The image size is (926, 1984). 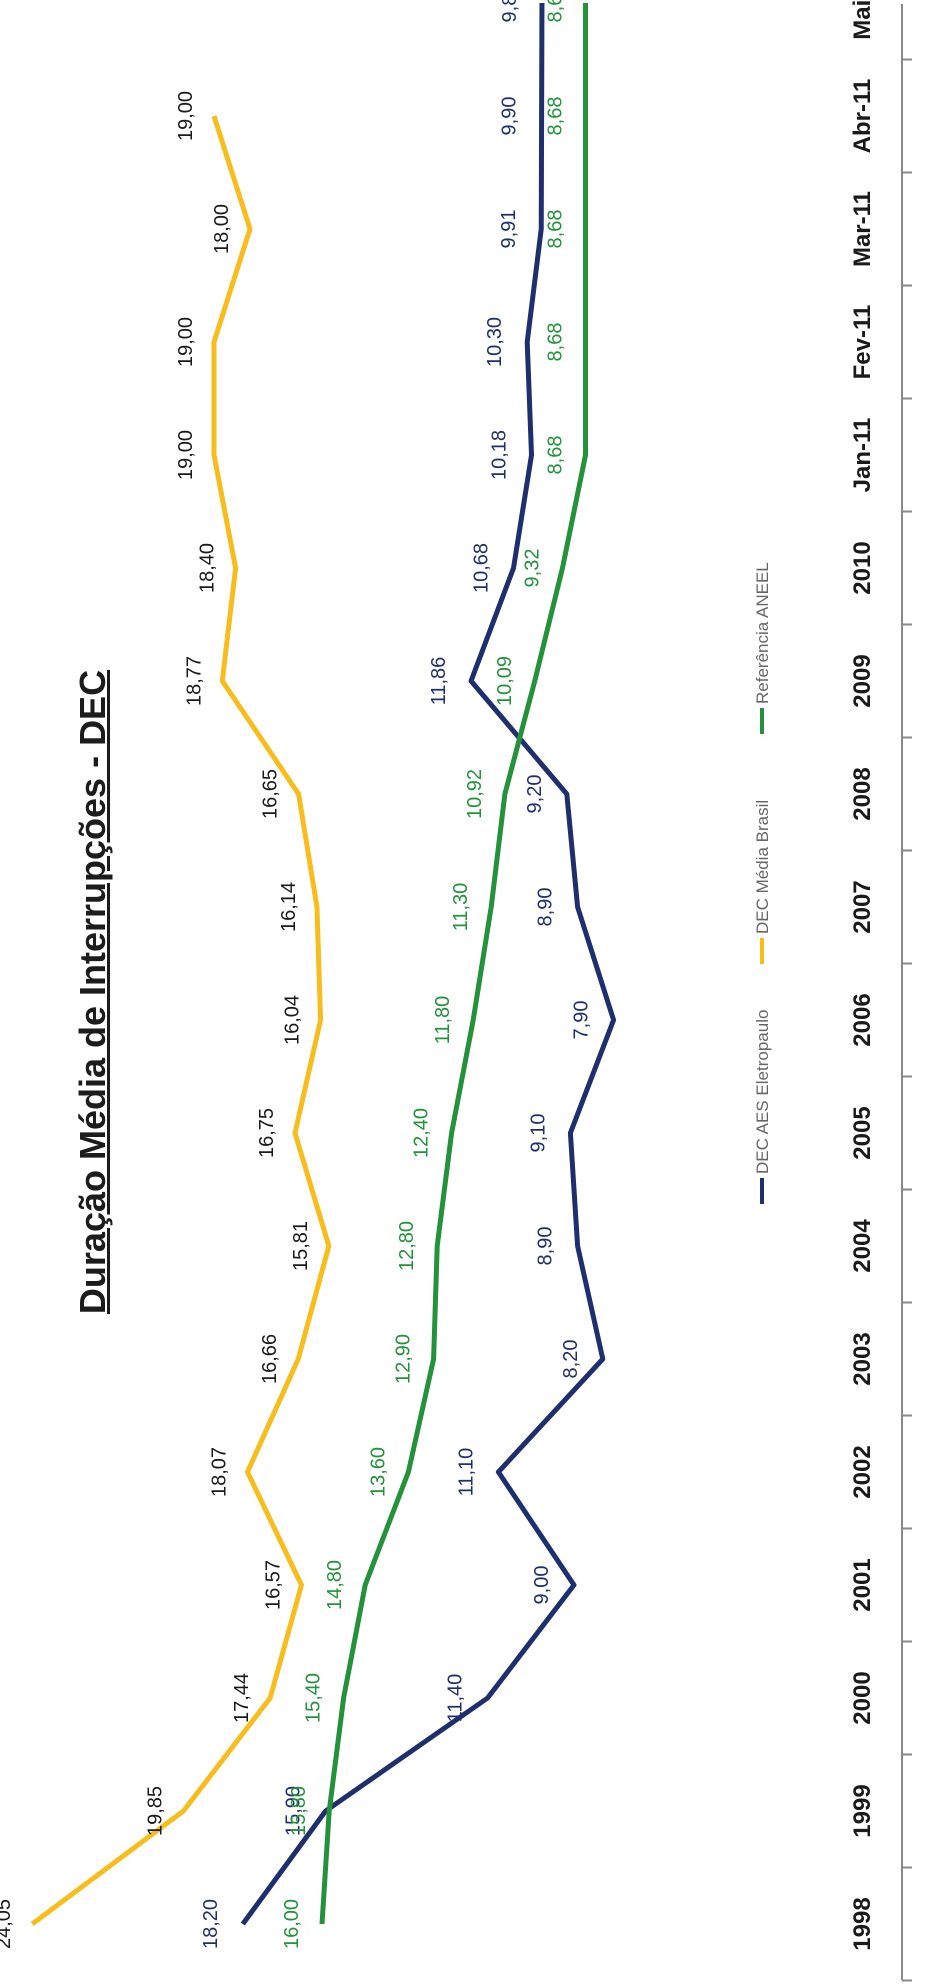 I want to click on data-label: 18,07, so click(x=219, y=1472).